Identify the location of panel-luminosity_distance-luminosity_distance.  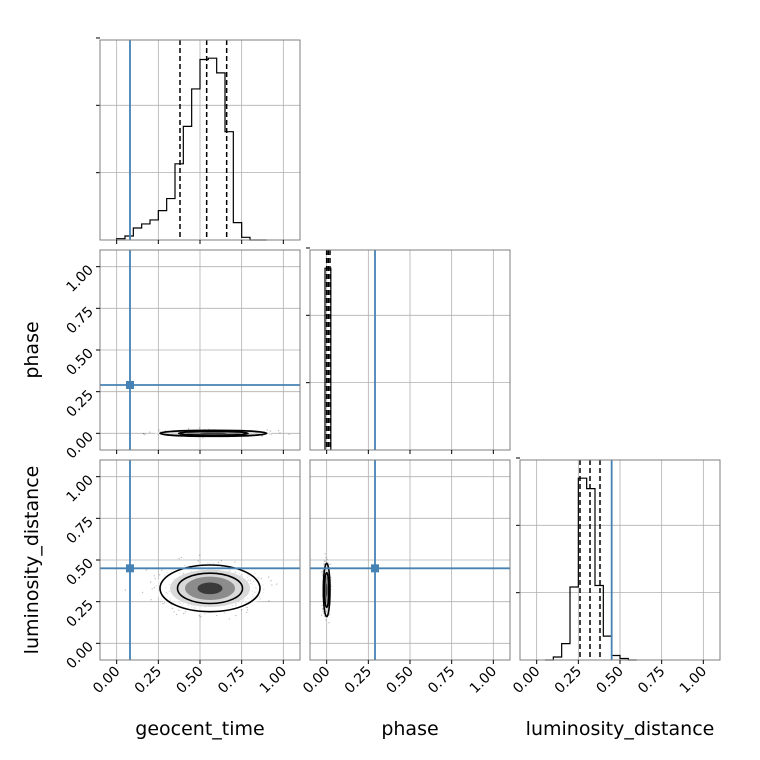
(618, 559).